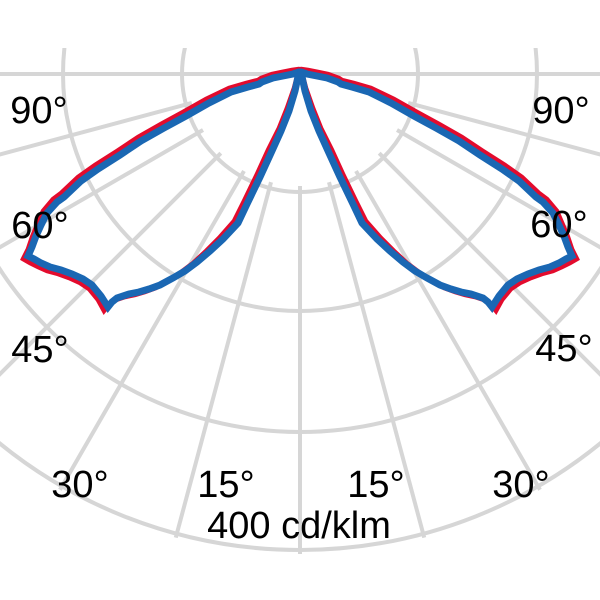 The image size is (600, 600). What do you see at coordinates (223, 360) in the screenshot?
I see `grid-radial-15-left` at bounding box center [223, 360].